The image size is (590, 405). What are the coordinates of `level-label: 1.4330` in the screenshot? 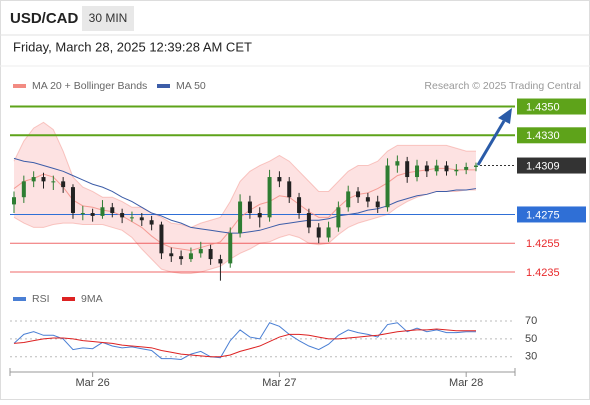 It's located at (543, 136).